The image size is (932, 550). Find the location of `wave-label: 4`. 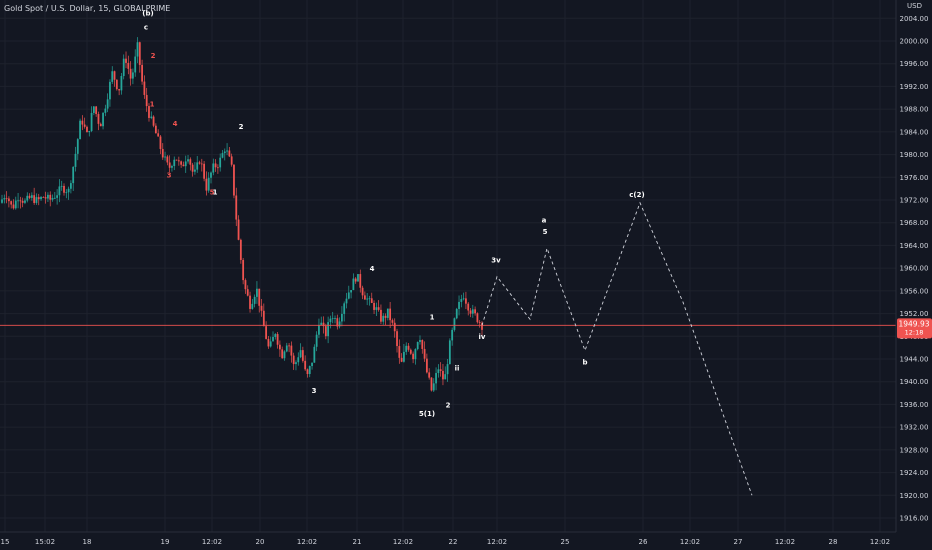

wave-label: 4 is located at coordinates (175, 124).